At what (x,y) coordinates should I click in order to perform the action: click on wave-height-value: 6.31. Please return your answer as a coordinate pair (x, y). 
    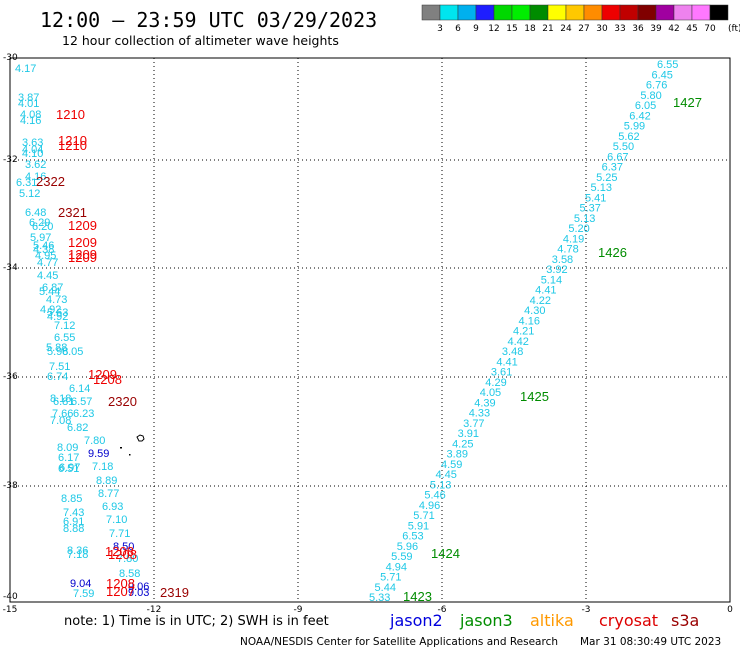
    Looking at the image, I should click on (26, 183).